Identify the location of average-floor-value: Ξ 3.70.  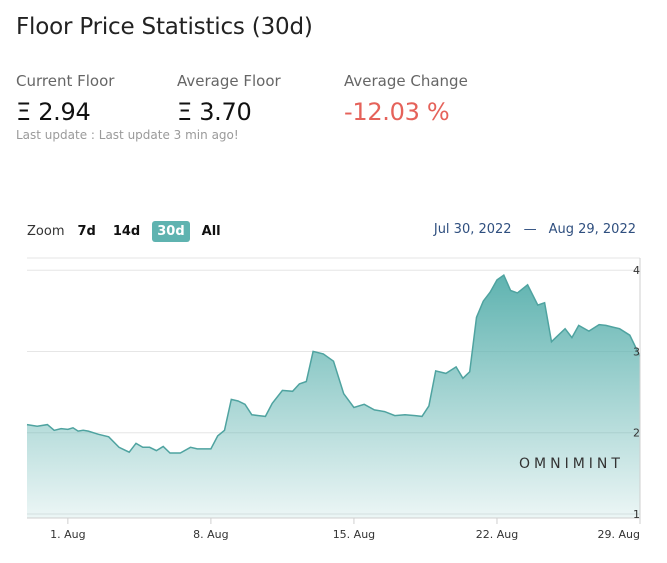
(214, 112).